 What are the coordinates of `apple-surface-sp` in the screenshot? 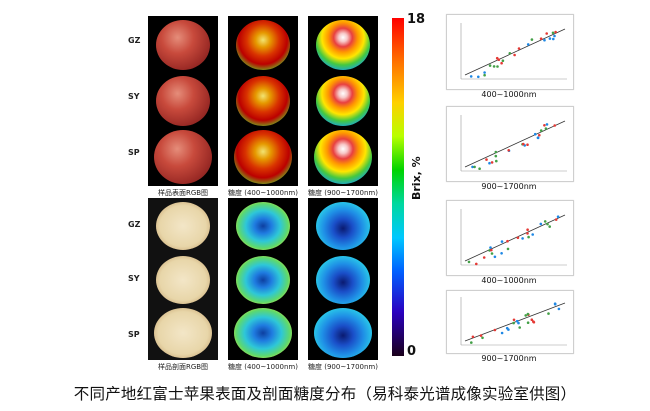 It's located at (183, 157).